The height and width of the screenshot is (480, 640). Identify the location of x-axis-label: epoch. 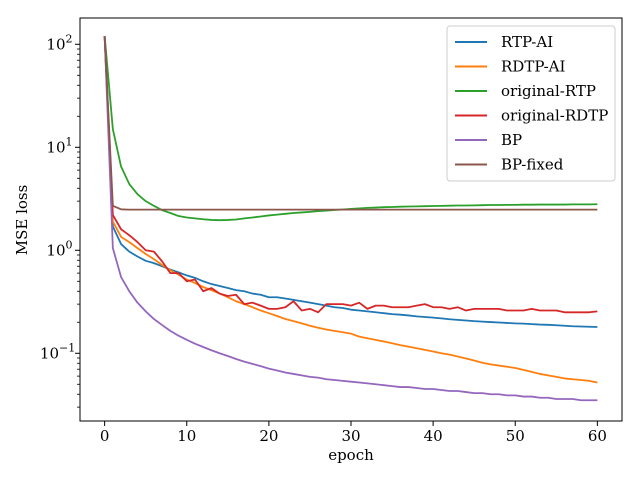
(351, 455).